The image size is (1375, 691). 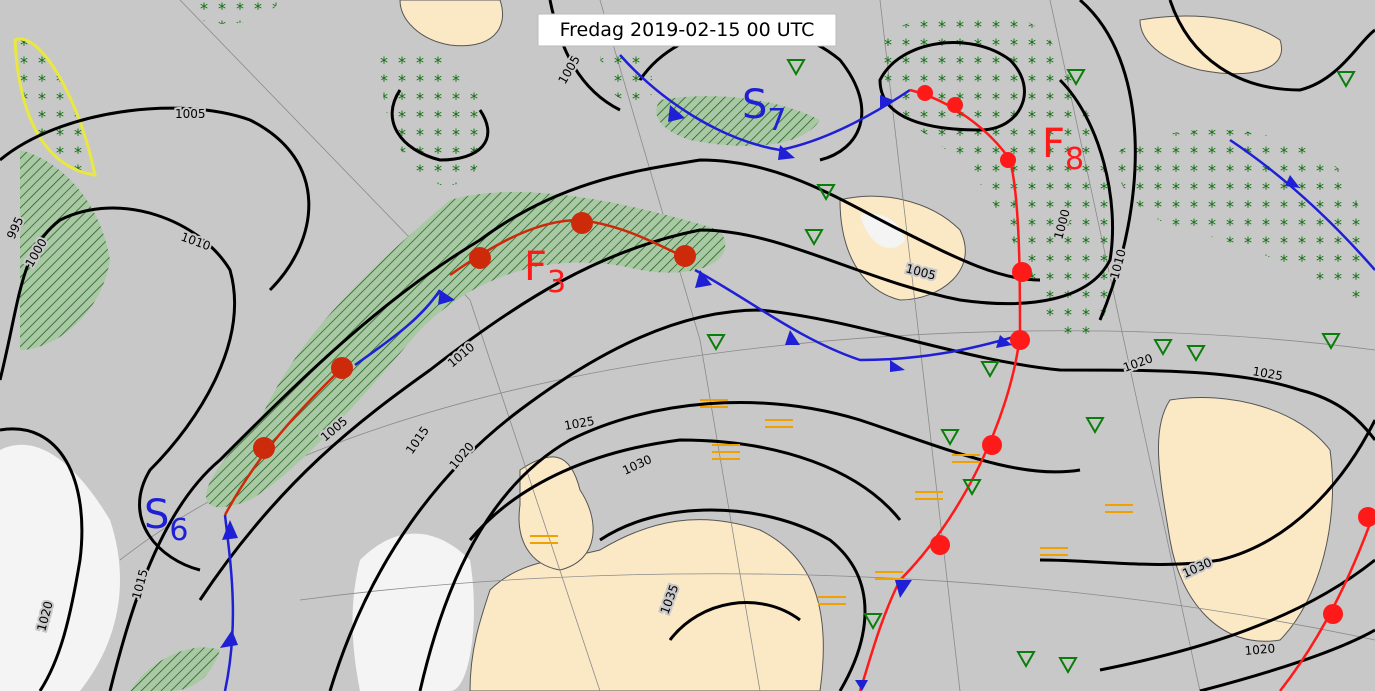 I want to click on front-index: 3, so click(x=556, y=282).